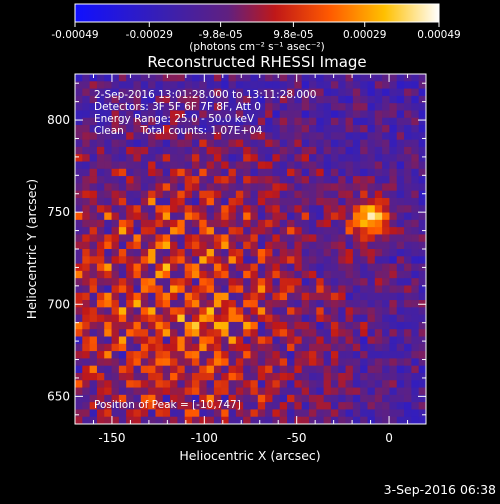 This screenshot has height=504, width=500. What do you see at coordinates (256, 47) in the screenshot?
I see `colorbar-unit-label: (photons cm⁻² s⁻¹ asec⁻²)` at bounding box center [256, 47].